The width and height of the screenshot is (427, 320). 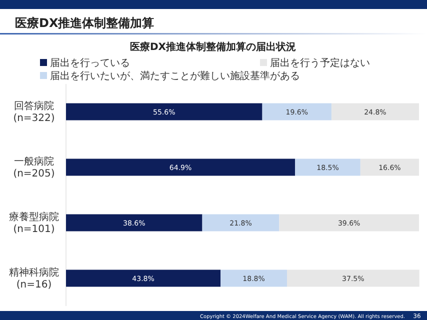 What do you see at coordinates (175, 76) in the screenshot?
I see `legend-label: 届出を行いたいが、満たすことが難しい施設基準がある` at bounding box center [175, 76].